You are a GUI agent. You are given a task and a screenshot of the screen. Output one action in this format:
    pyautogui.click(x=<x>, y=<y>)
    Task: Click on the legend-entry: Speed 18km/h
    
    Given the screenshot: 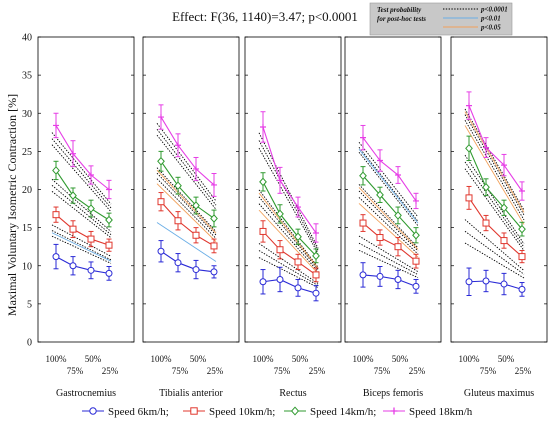 What is the action you would take?
    pyautogui.click(x=428, y=412)
    